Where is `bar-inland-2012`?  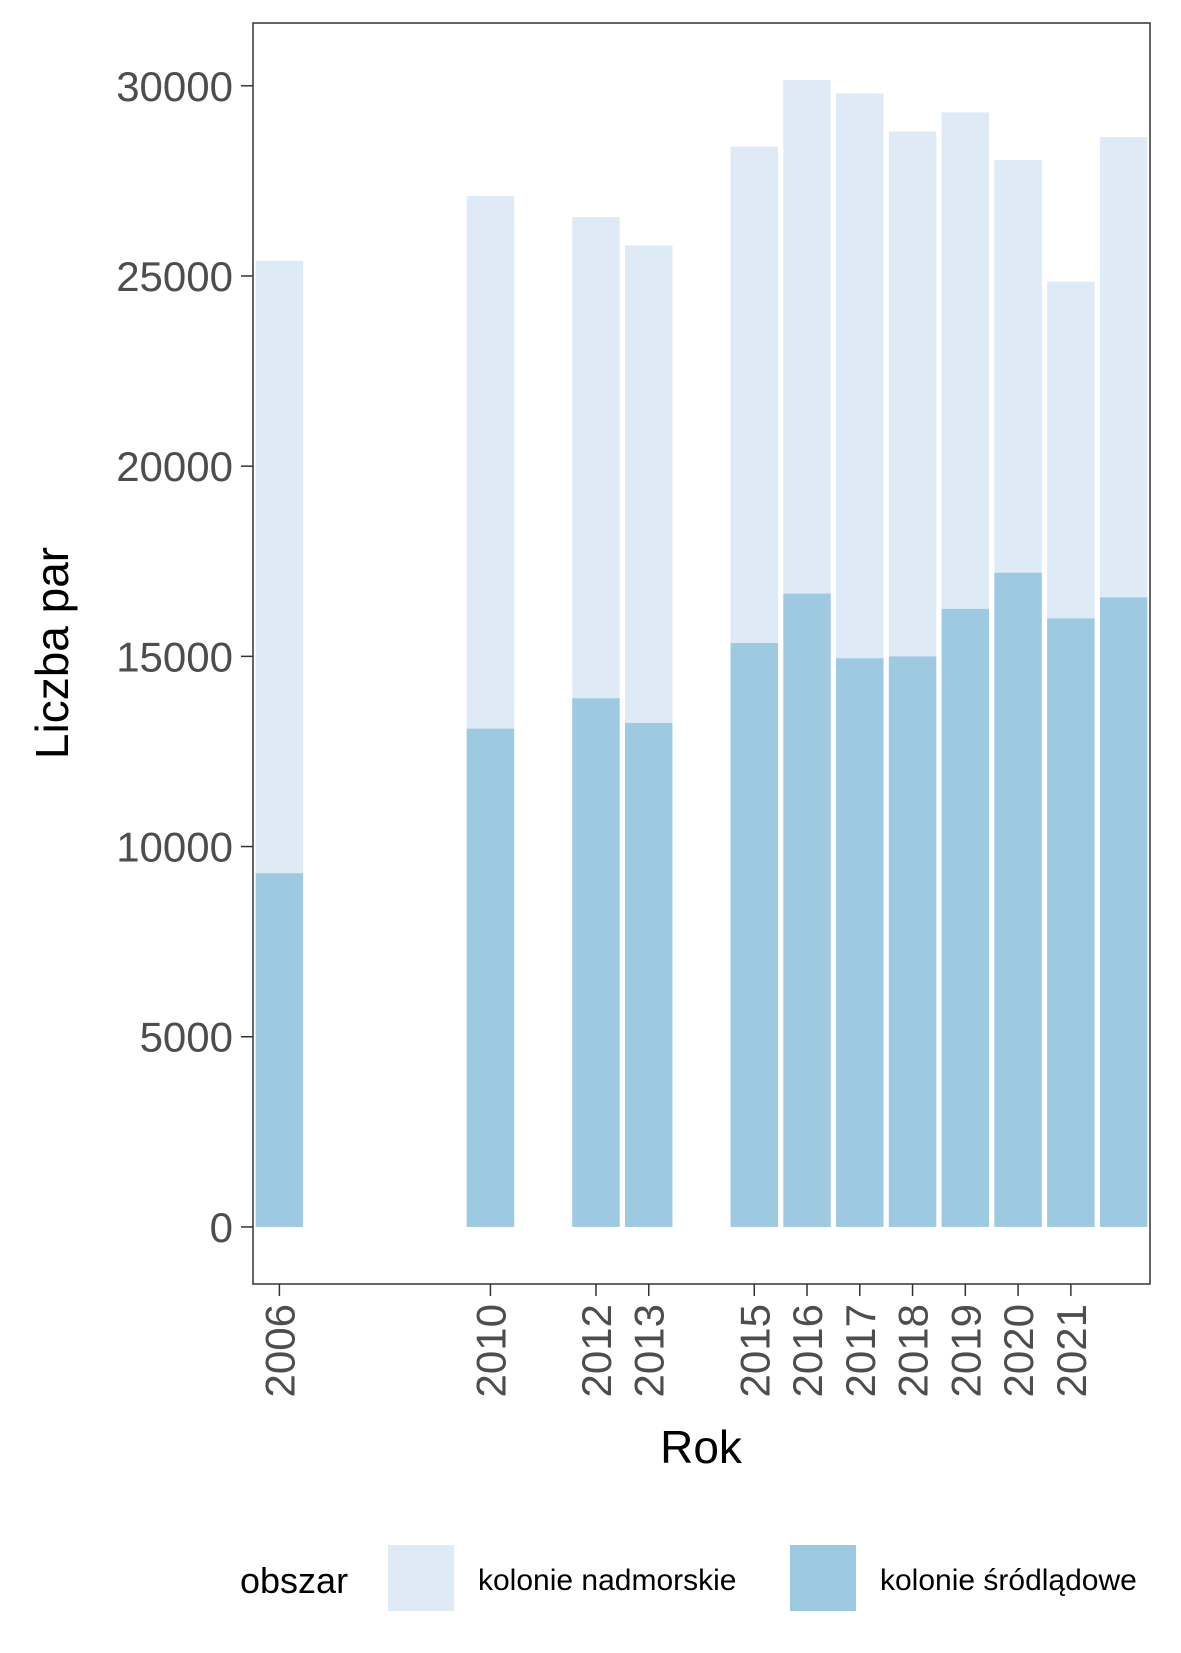
bar-inland-2012 is located at coordinates (596, 962).